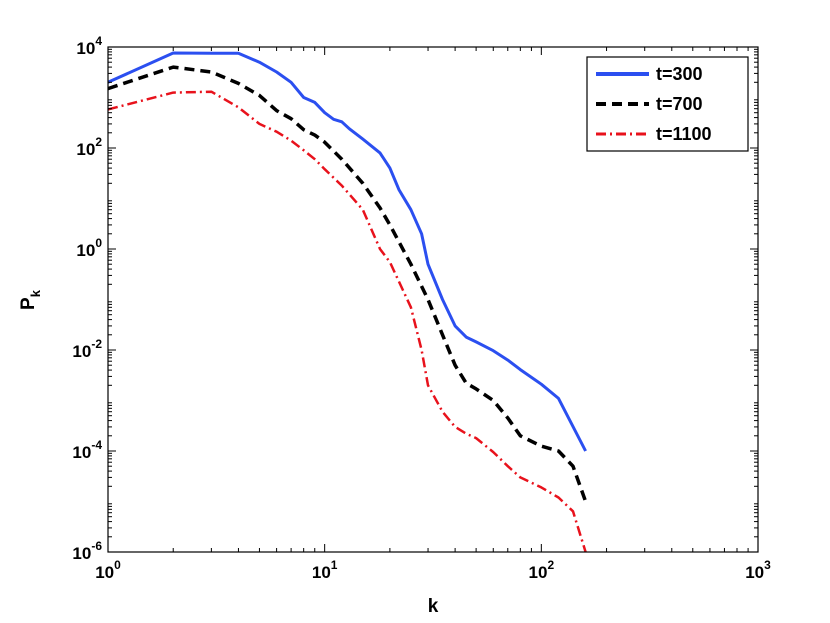 The width and height of the screenshot is (830, 623). Describe the element at coordinates (433, 606) in the screenshot. I see `x-axis-label: k` at that location.